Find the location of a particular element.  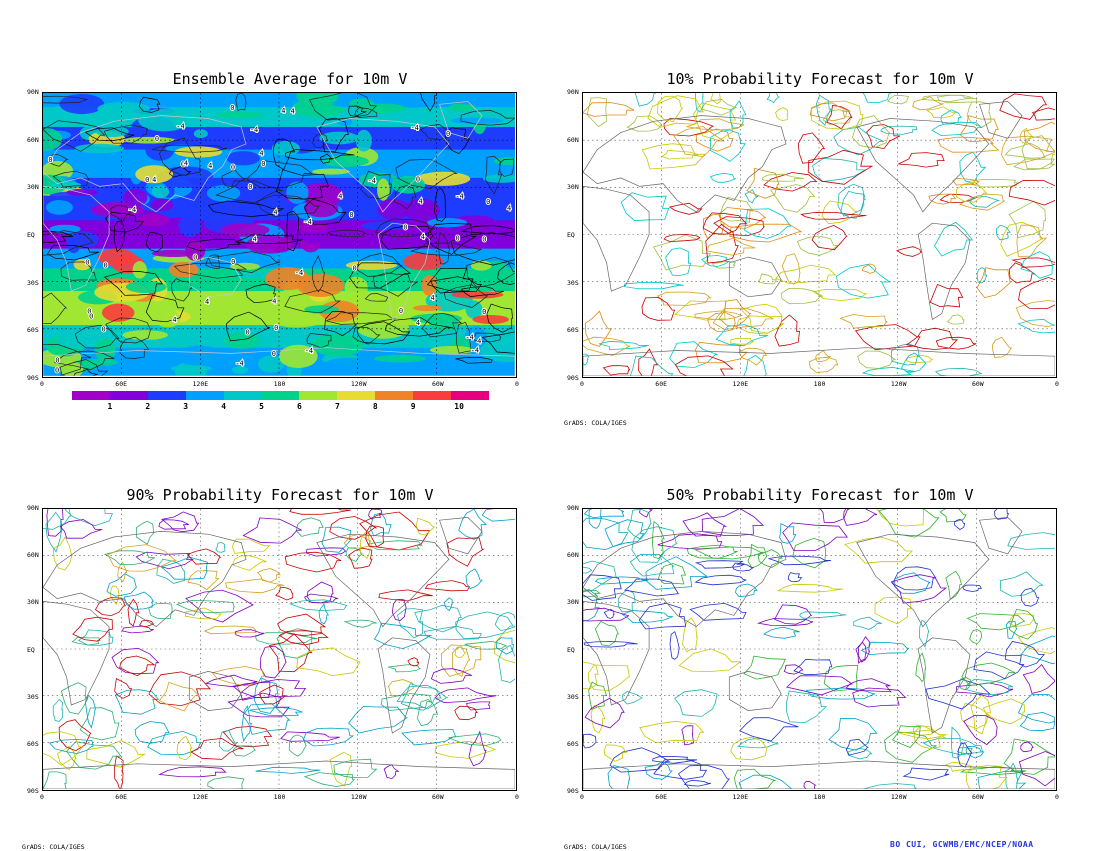

map-50pct-probability is located at coordinates (819, 649).